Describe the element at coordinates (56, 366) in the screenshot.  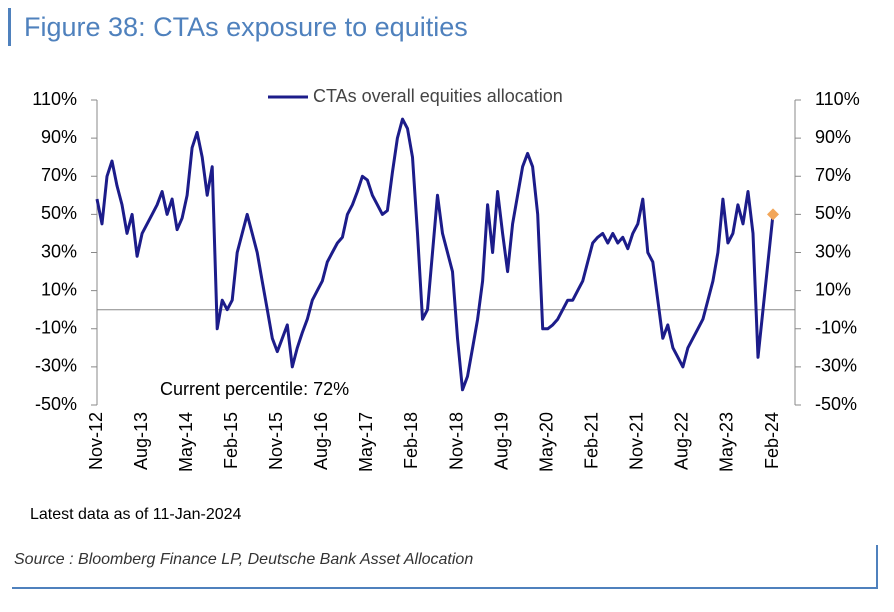
I see `y-tick-label: -30%` at that location.